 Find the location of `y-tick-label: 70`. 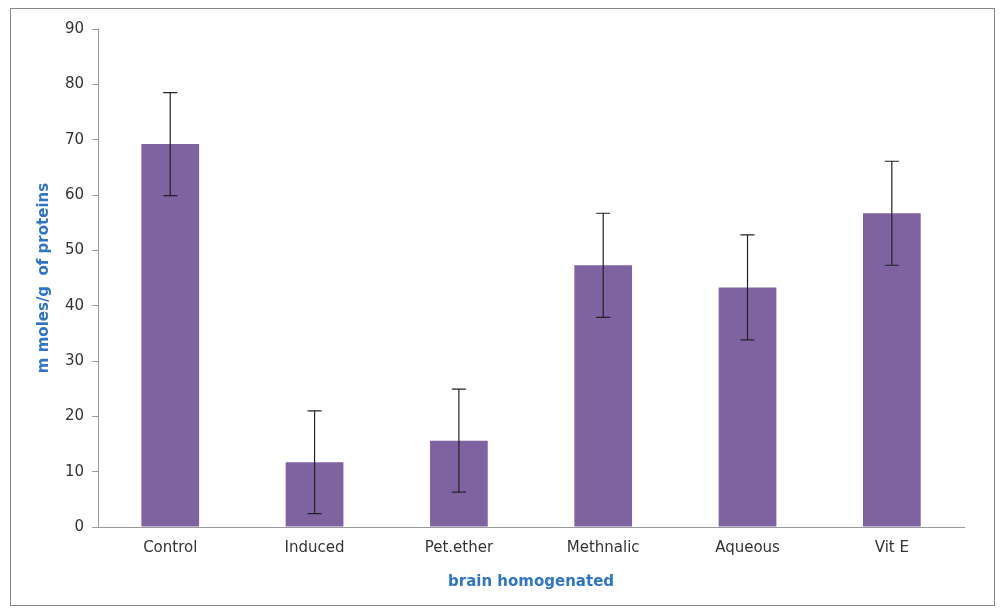

y-tick-label: 70 is located at coordinates (74, 138).